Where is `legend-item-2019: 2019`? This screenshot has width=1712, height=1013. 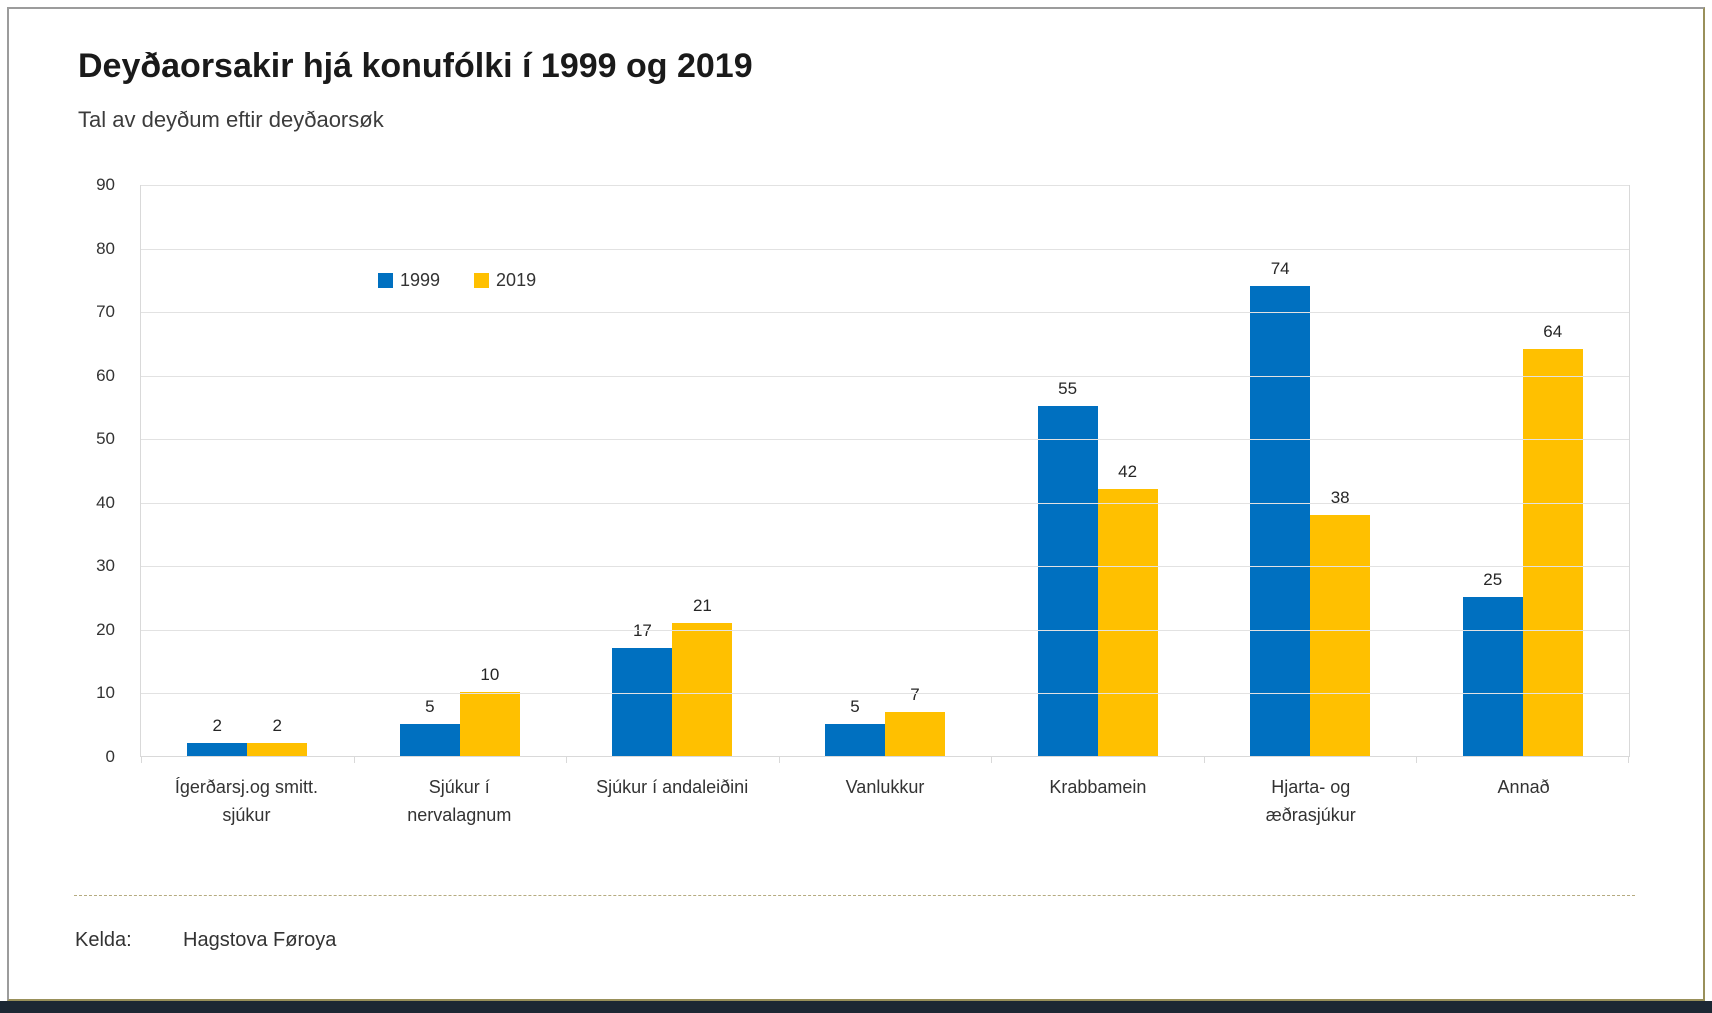 legend-item-2019: 2019 is located at coordinates (505, 280).